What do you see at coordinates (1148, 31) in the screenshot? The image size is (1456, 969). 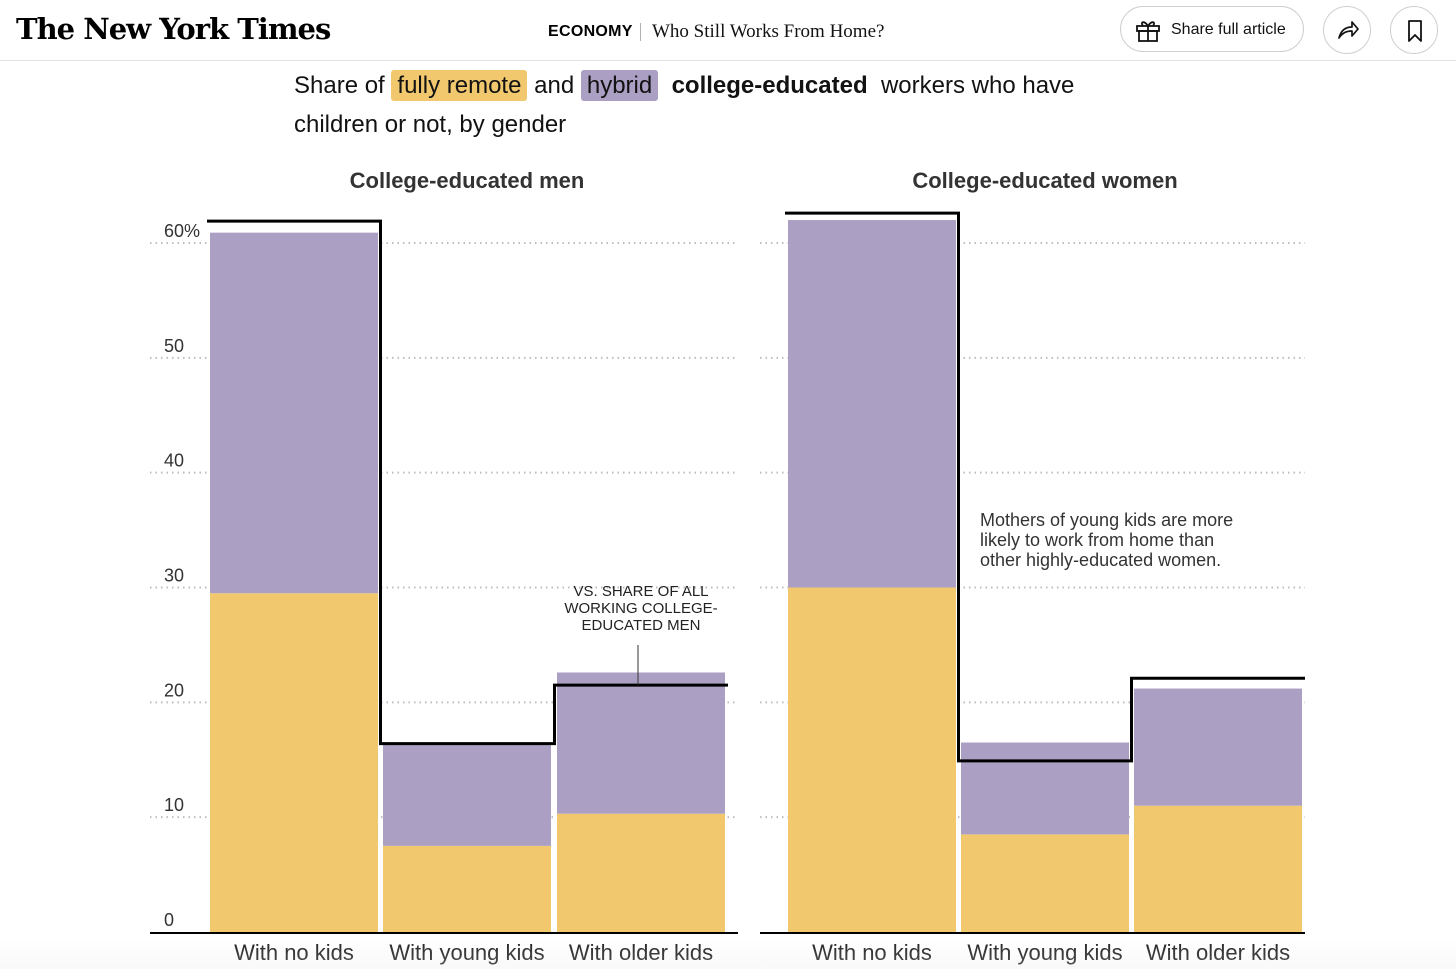 I see `gift-icon` at bounding box center [1148, 31].